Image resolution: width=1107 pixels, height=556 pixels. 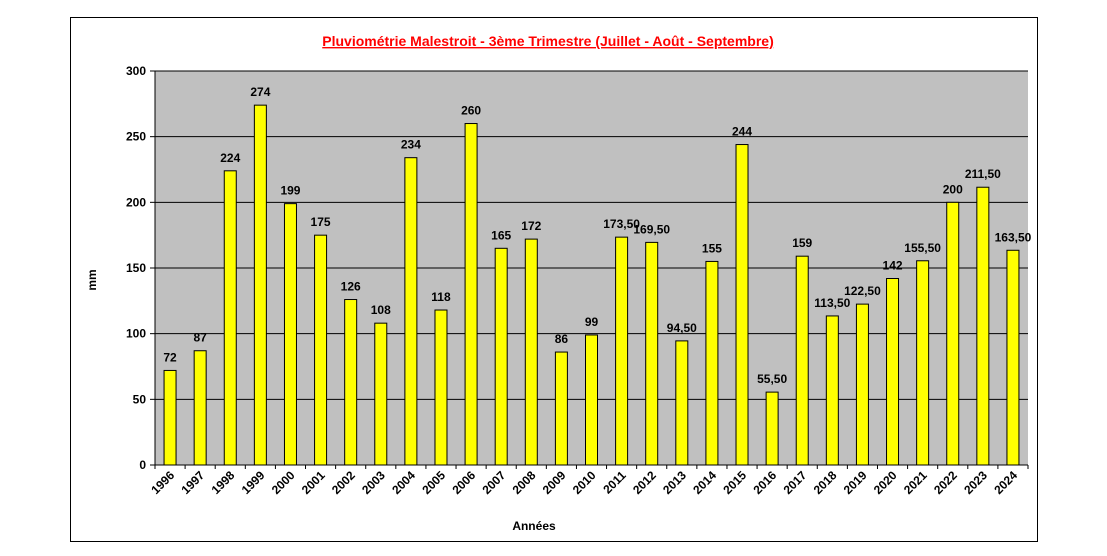 I want to click on y-tick-labels: 0 50 100 150 200 250 300, so click(x=136, y=268).